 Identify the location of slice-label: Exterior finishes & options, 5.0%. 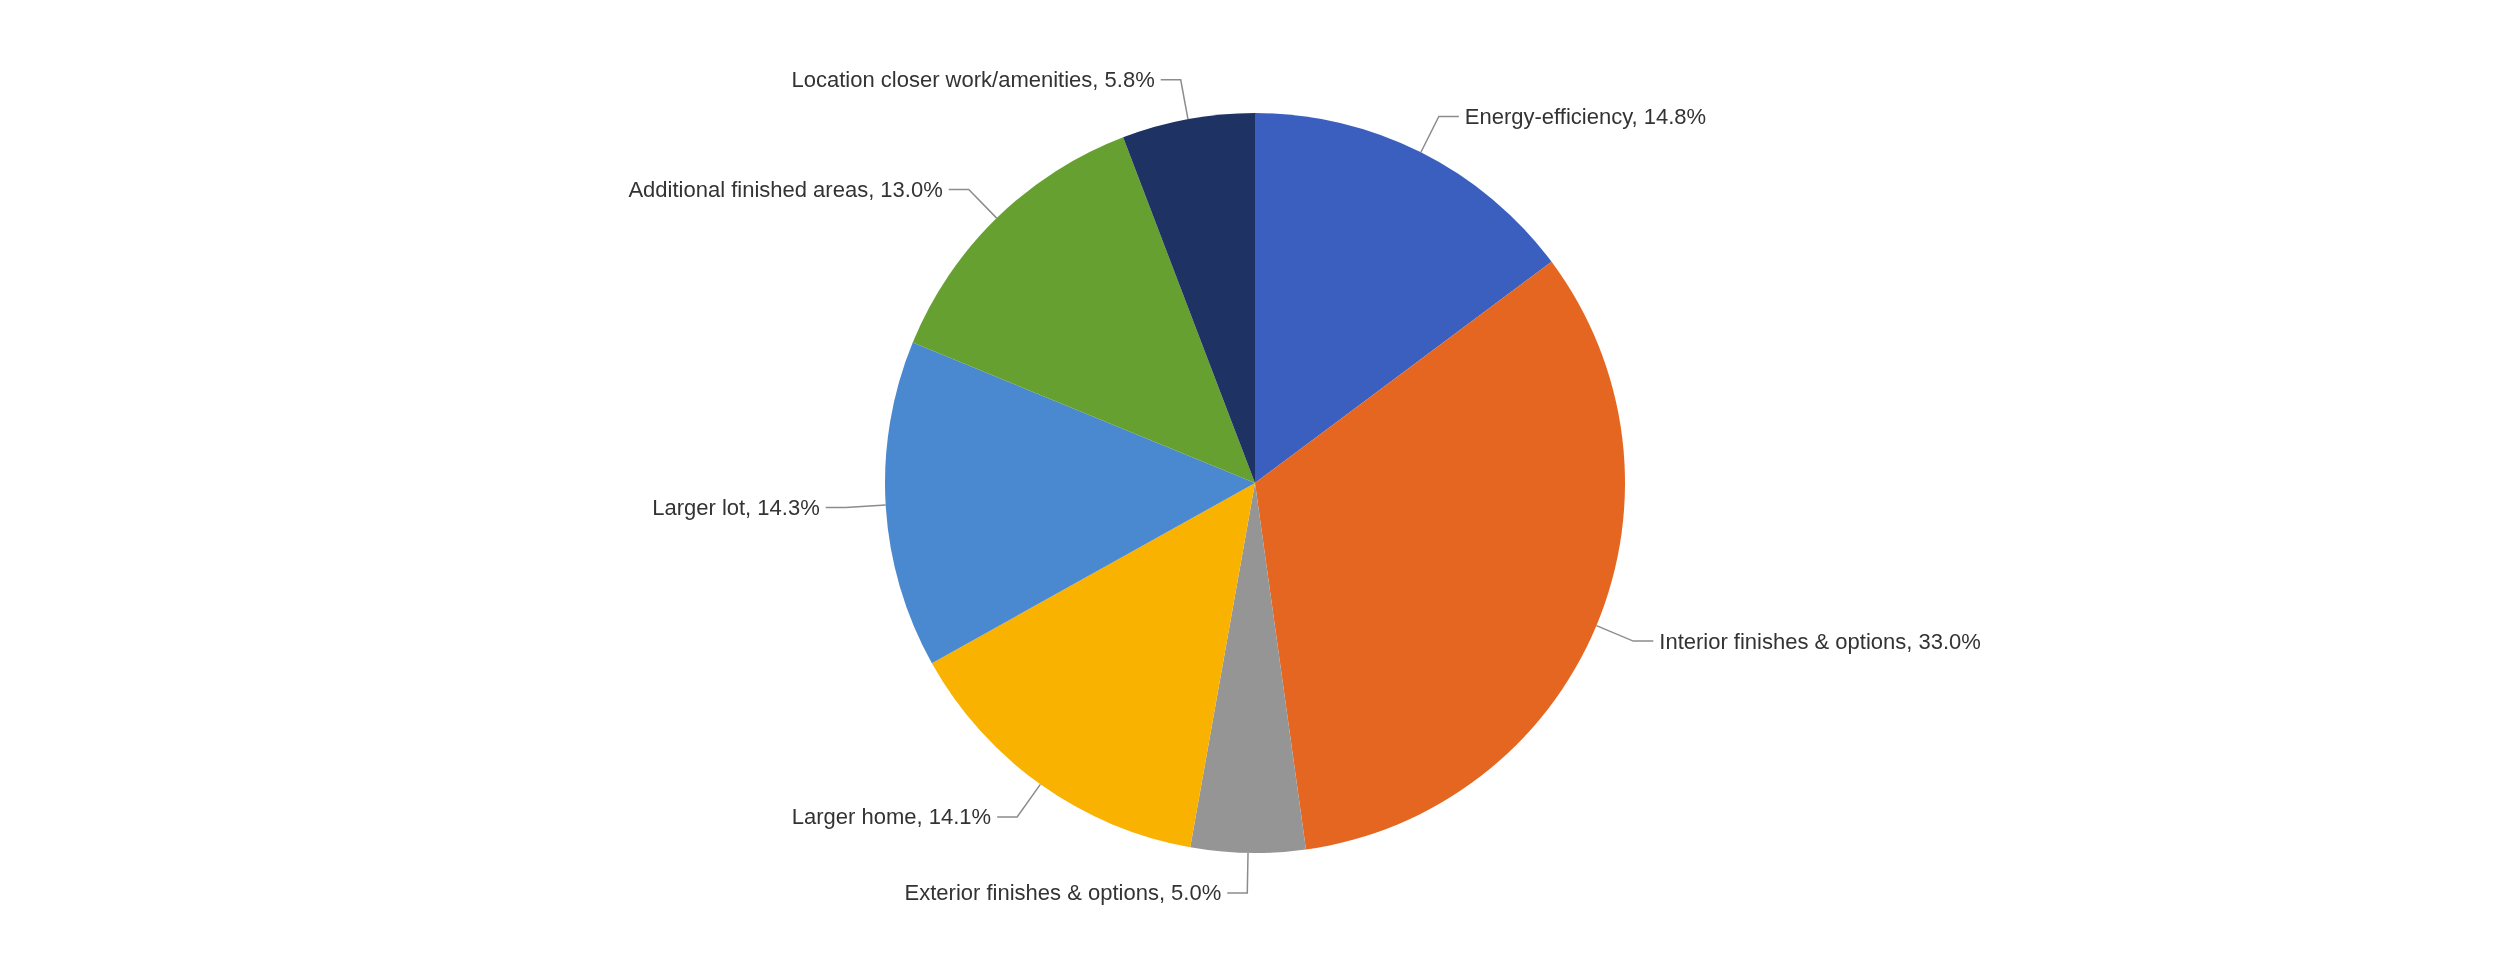
(1063, 893).